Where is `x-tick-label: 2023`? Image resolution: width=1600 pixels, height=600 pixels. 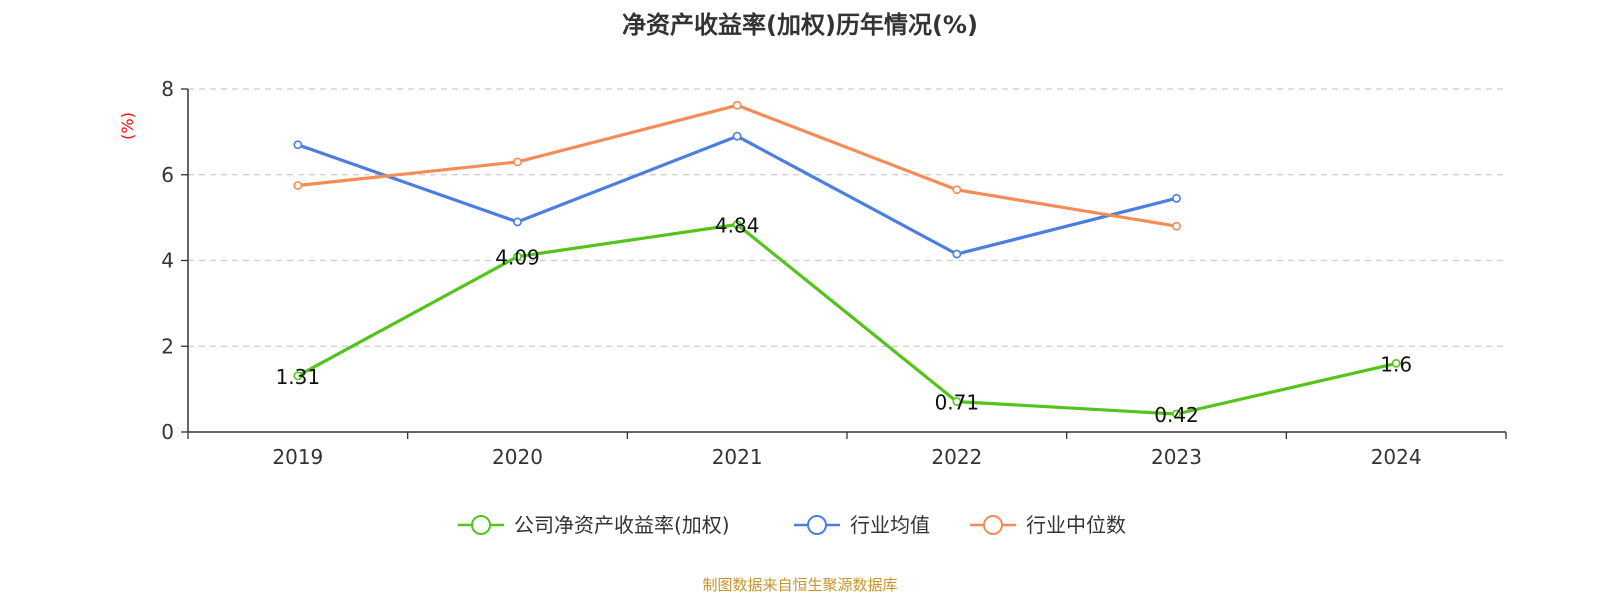 x-tick-label: 2023 is located at coordinates (1176, 457).